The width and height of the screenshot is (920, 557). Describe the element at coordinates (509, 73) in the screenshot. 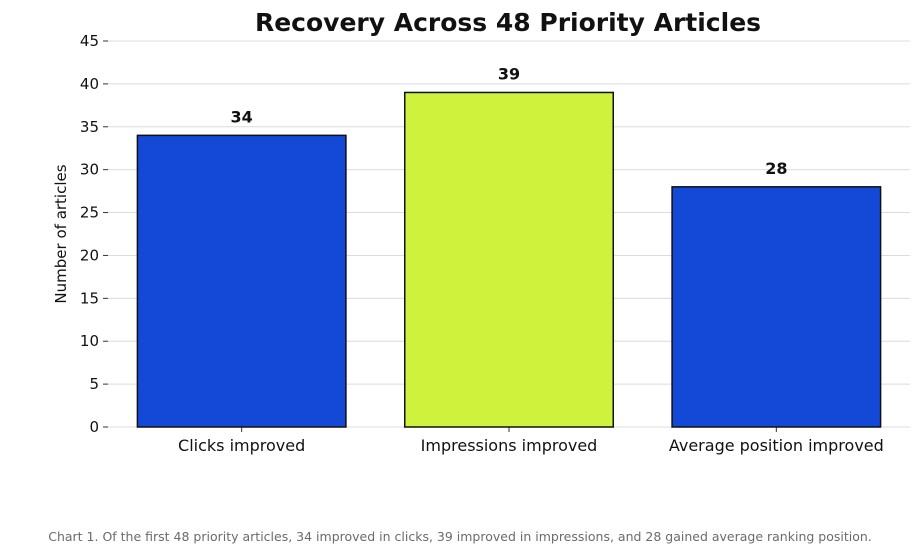

I see `value-label: 39` at that location.